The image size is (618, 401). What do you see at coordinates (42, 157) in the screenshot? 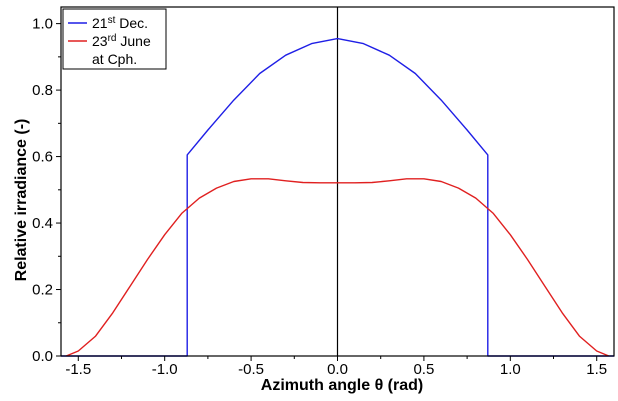
I see `y-tick-label: 0.6` at bounding box center [42, 157].